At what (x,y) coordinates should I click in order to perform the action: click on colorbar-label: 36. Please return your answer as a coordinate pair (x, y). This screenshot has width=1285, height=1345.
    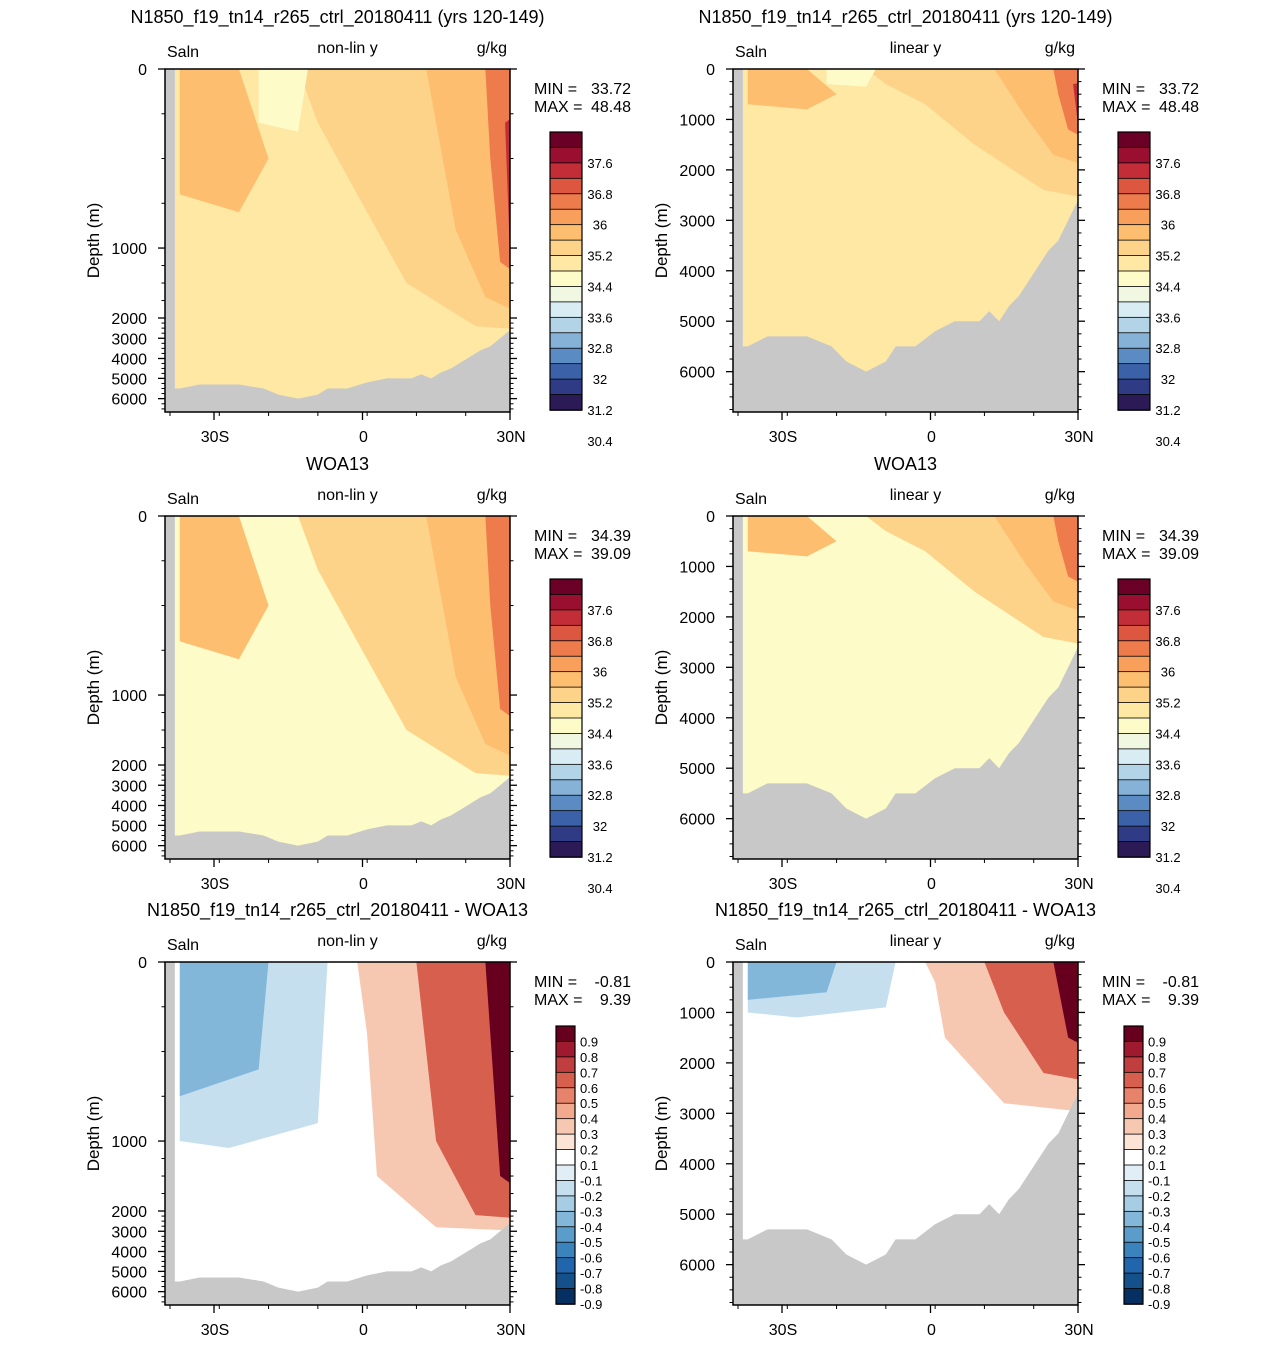
    Looking at the image, I should click on (1168, 225).